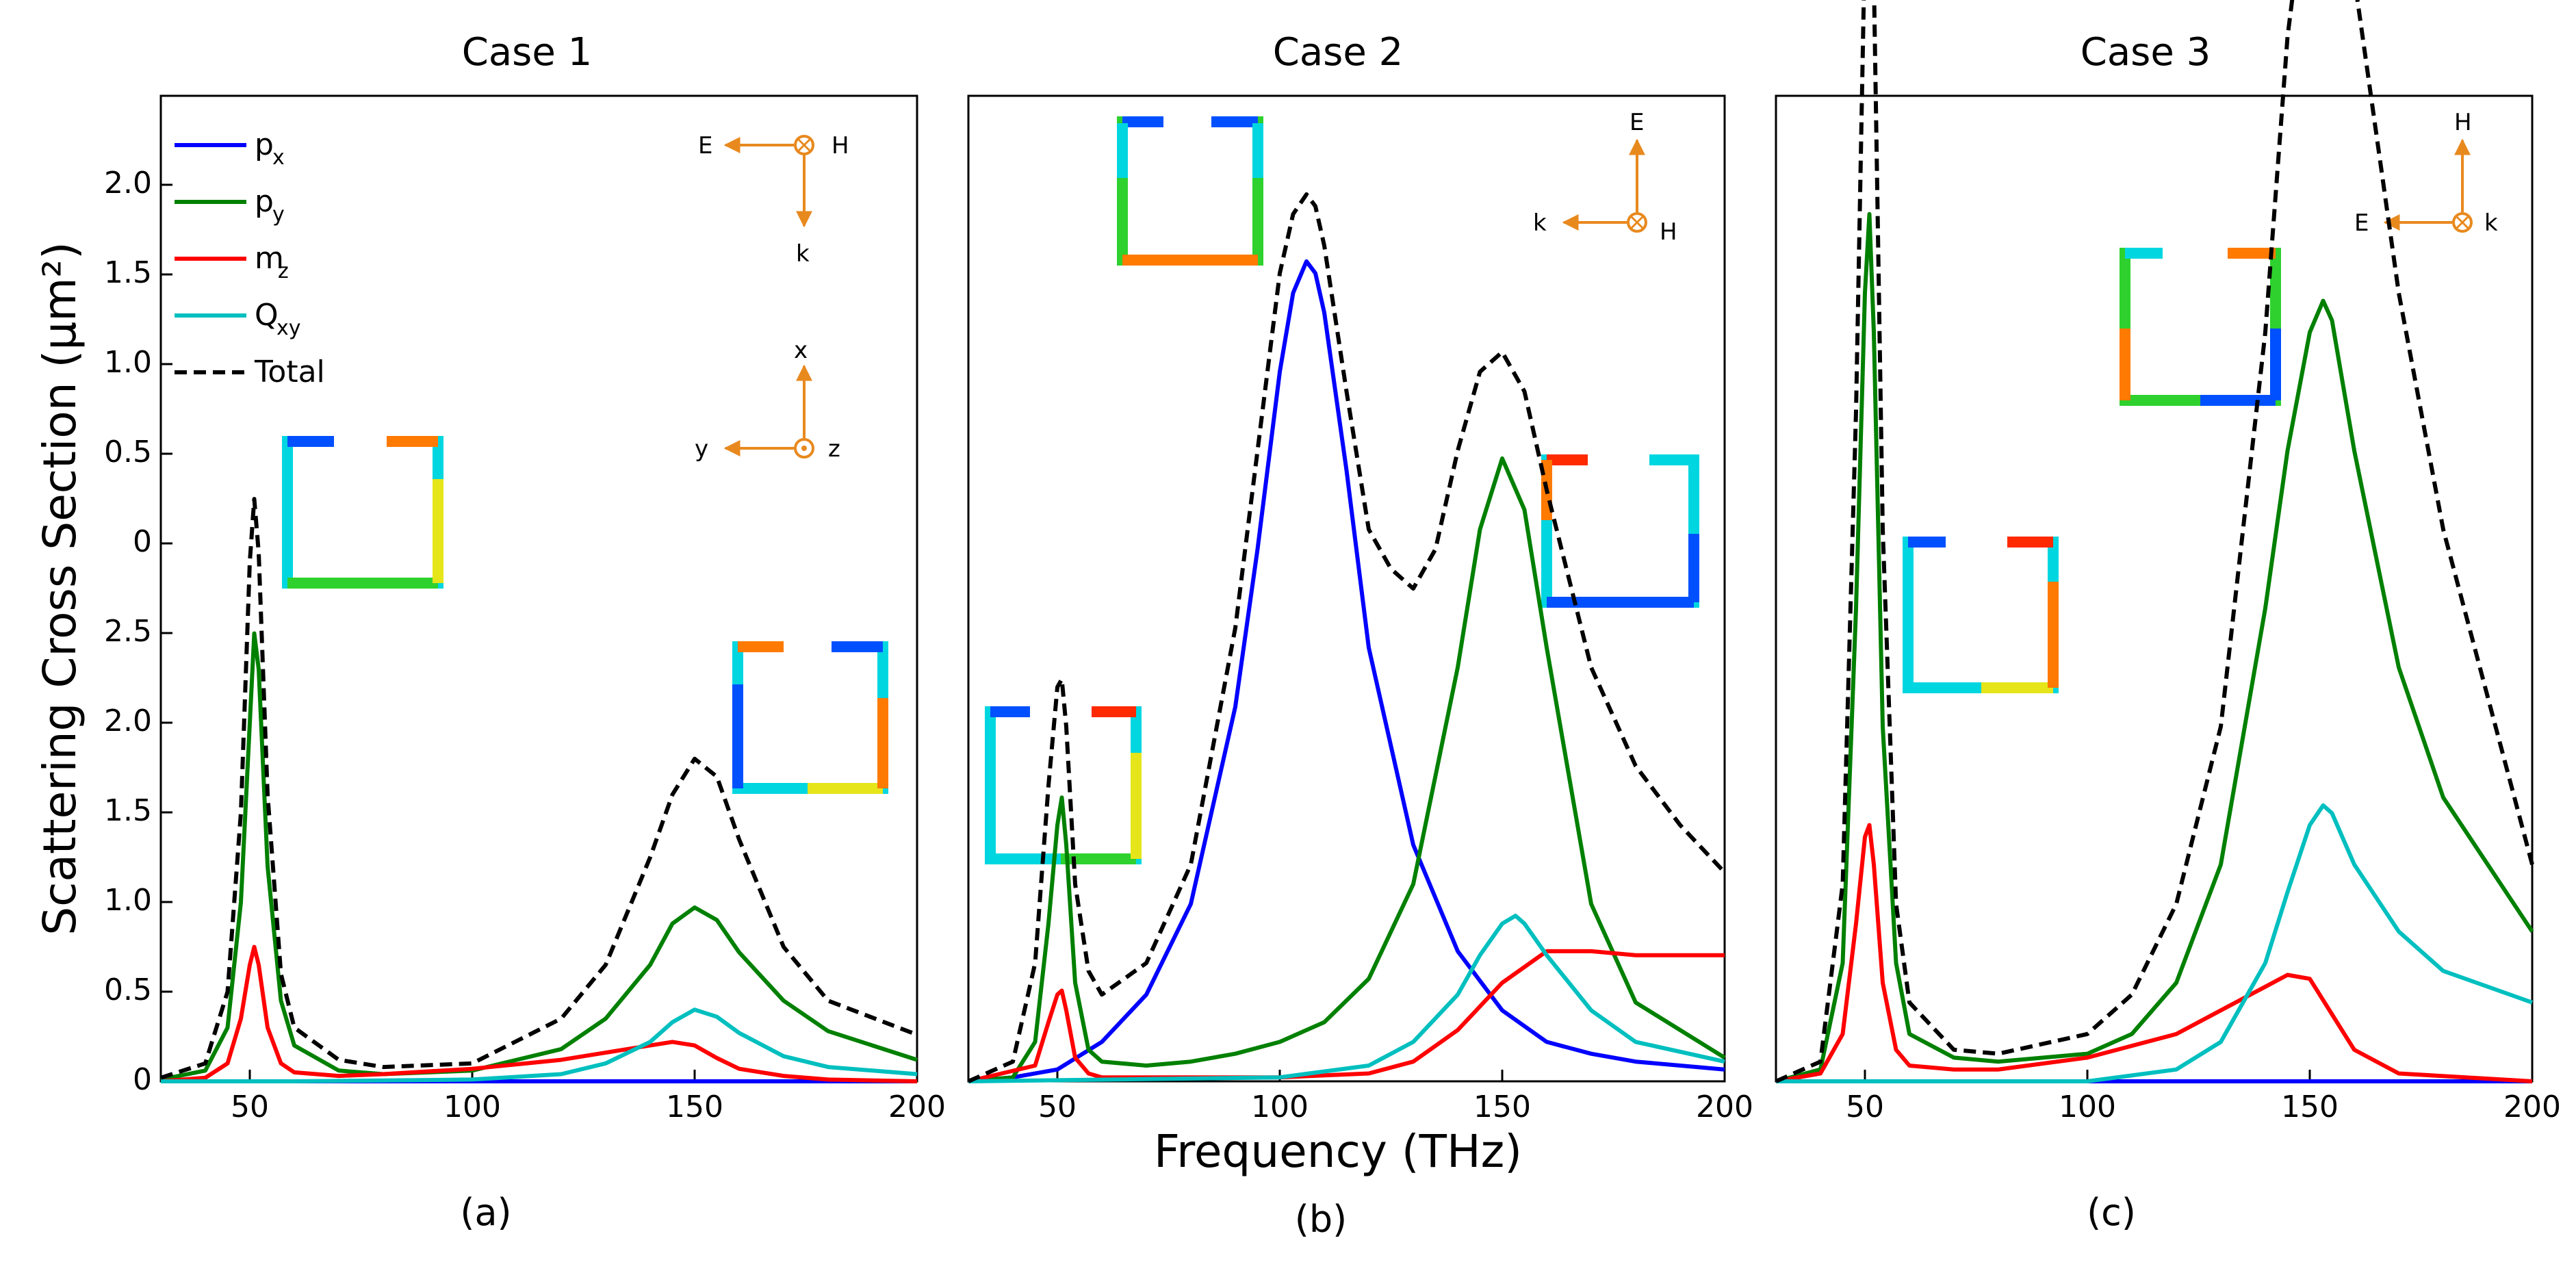  I want to click on legend-item-mz: m z, so click(232, 262).